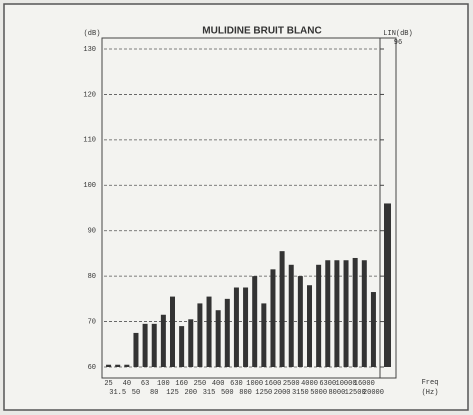 Image resolution: width=473 pixels, height=415 pixels. I want to click on x-tick-label: 6300, so click(327, 384).